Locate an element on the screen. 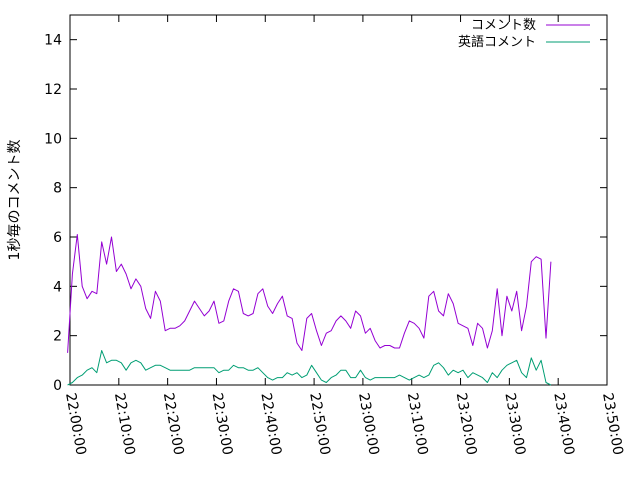 The image size is (640, 480). x-tick-label: 23:10:00 is located at coordinates (417, 424).